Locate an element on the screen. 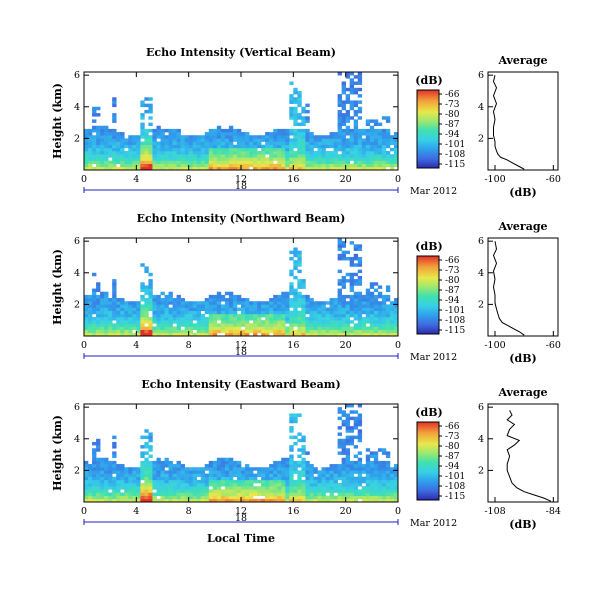  date-day: 18 is located at coordinates (241, 186).